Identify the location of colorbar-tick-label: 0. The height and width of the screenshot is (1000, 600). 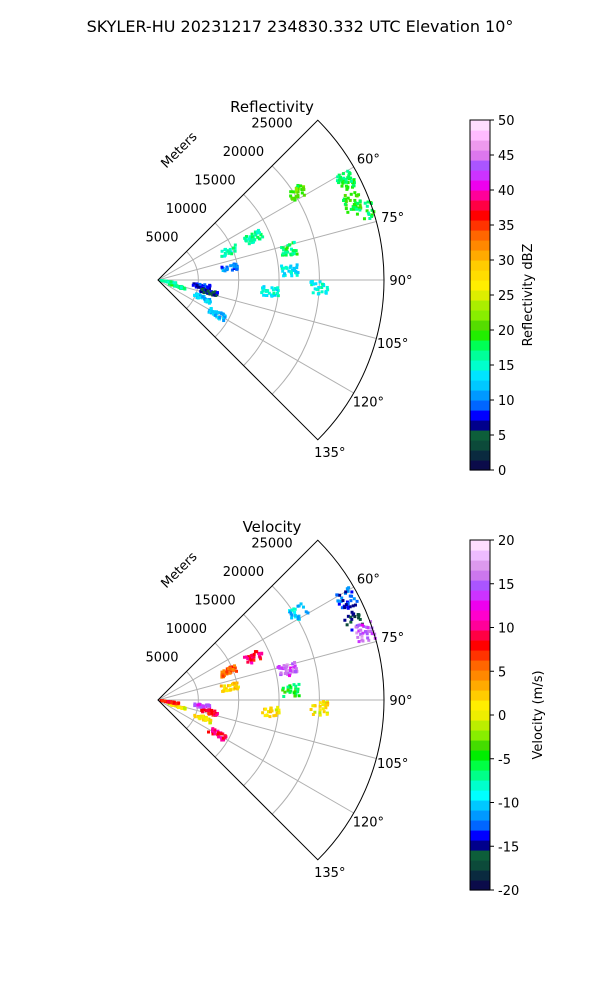
(502, 716).